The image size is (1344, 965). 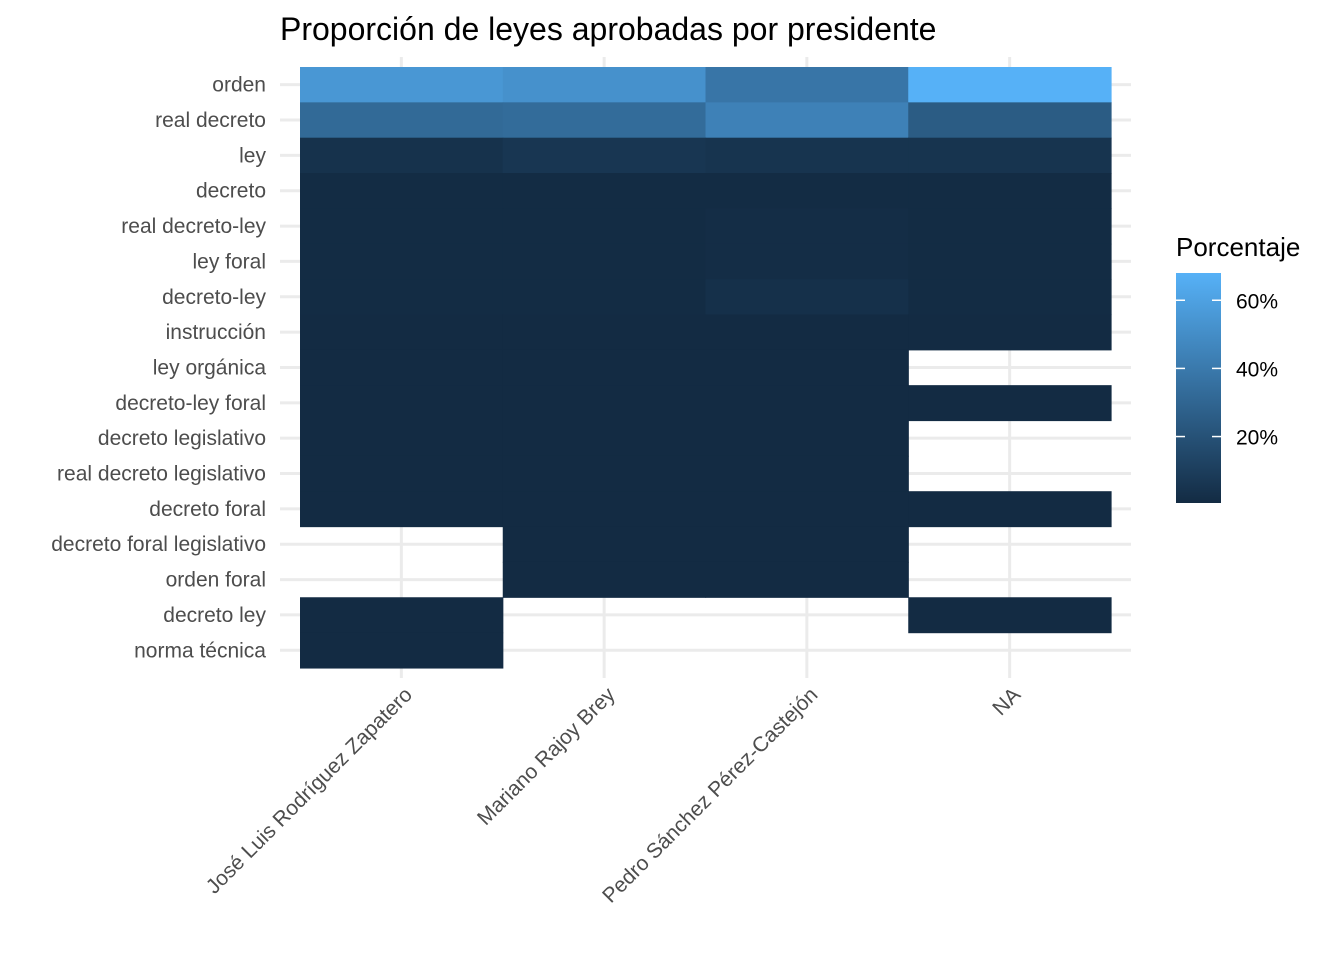 I want to click on legend-title: Porcentaje, so click(x=1238, y=247).